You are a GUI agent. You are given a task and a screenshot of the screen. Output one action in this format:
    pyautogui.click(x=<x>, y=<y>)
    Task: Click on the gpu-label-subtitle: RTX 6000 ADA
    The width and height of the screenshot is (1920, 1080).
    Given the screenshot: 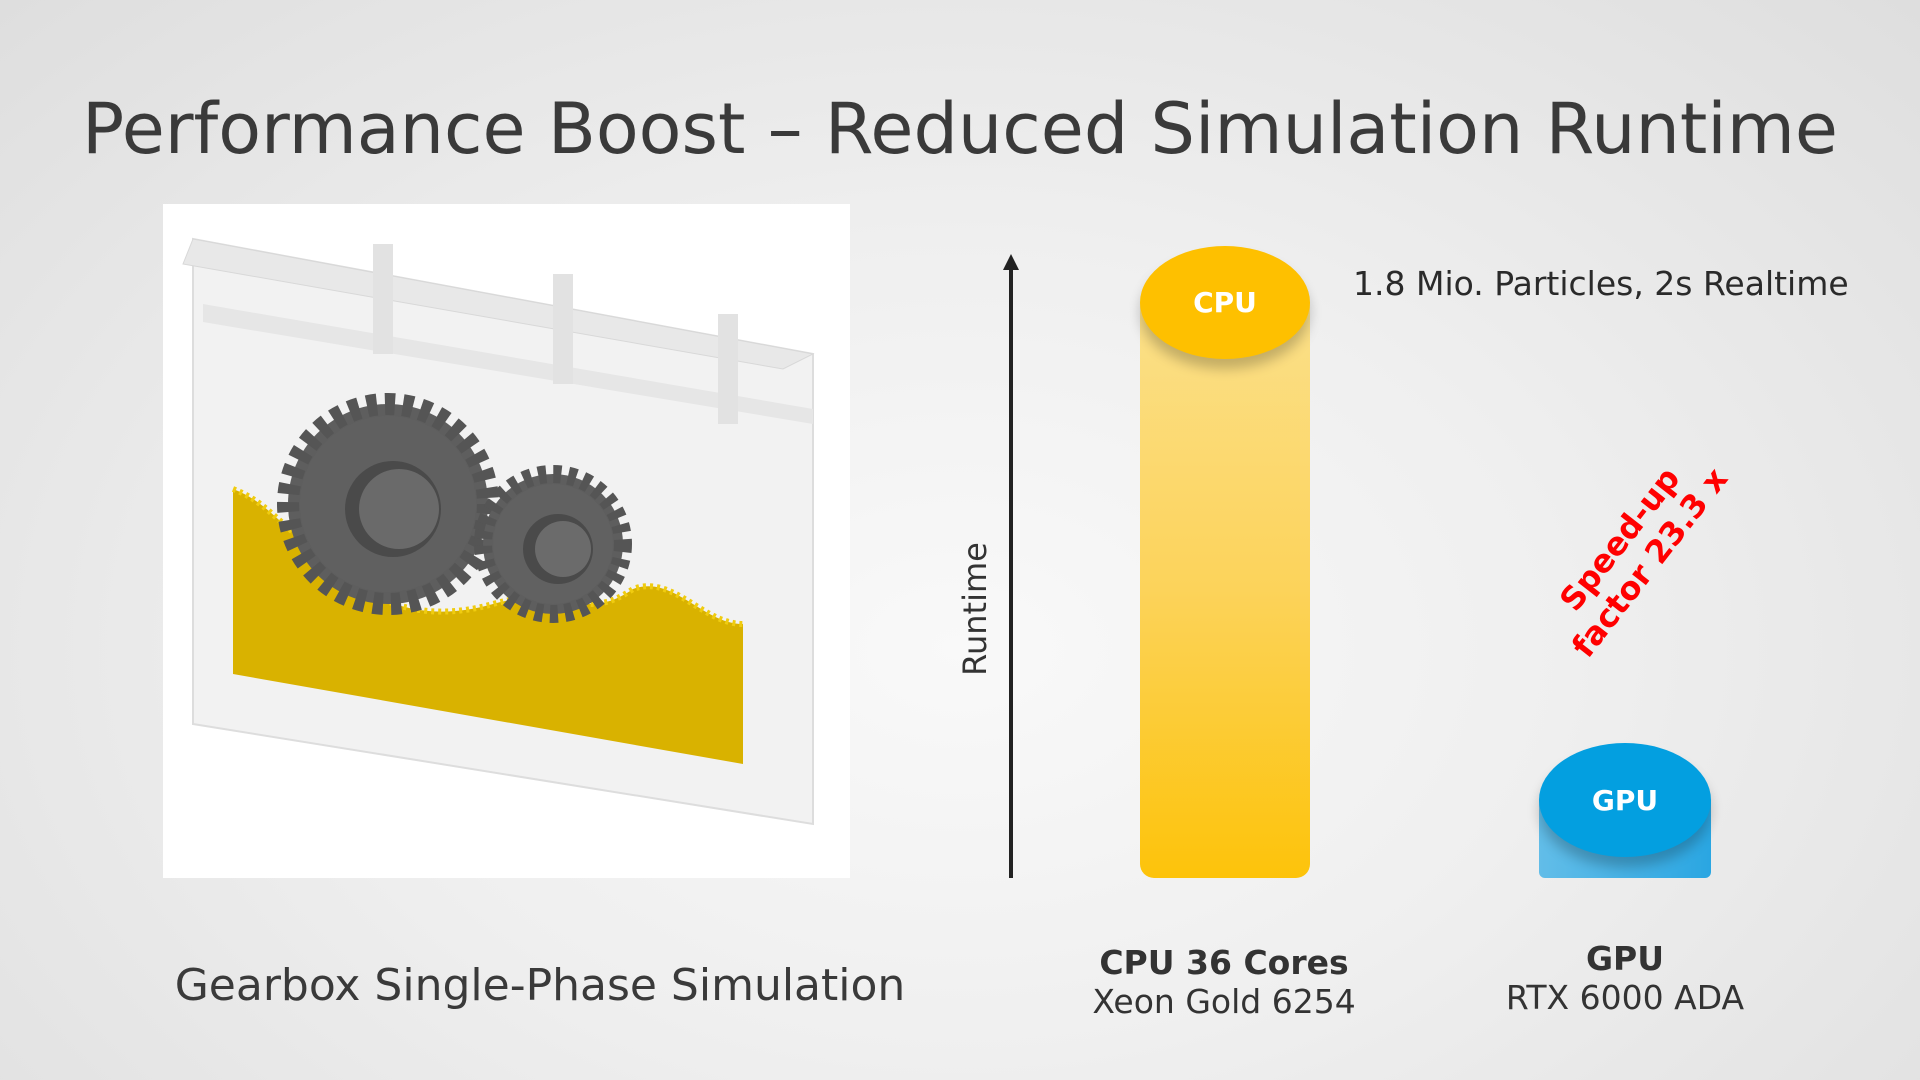 What is the action you would take?
    pyautogui.click(x=1625, y=997)
    